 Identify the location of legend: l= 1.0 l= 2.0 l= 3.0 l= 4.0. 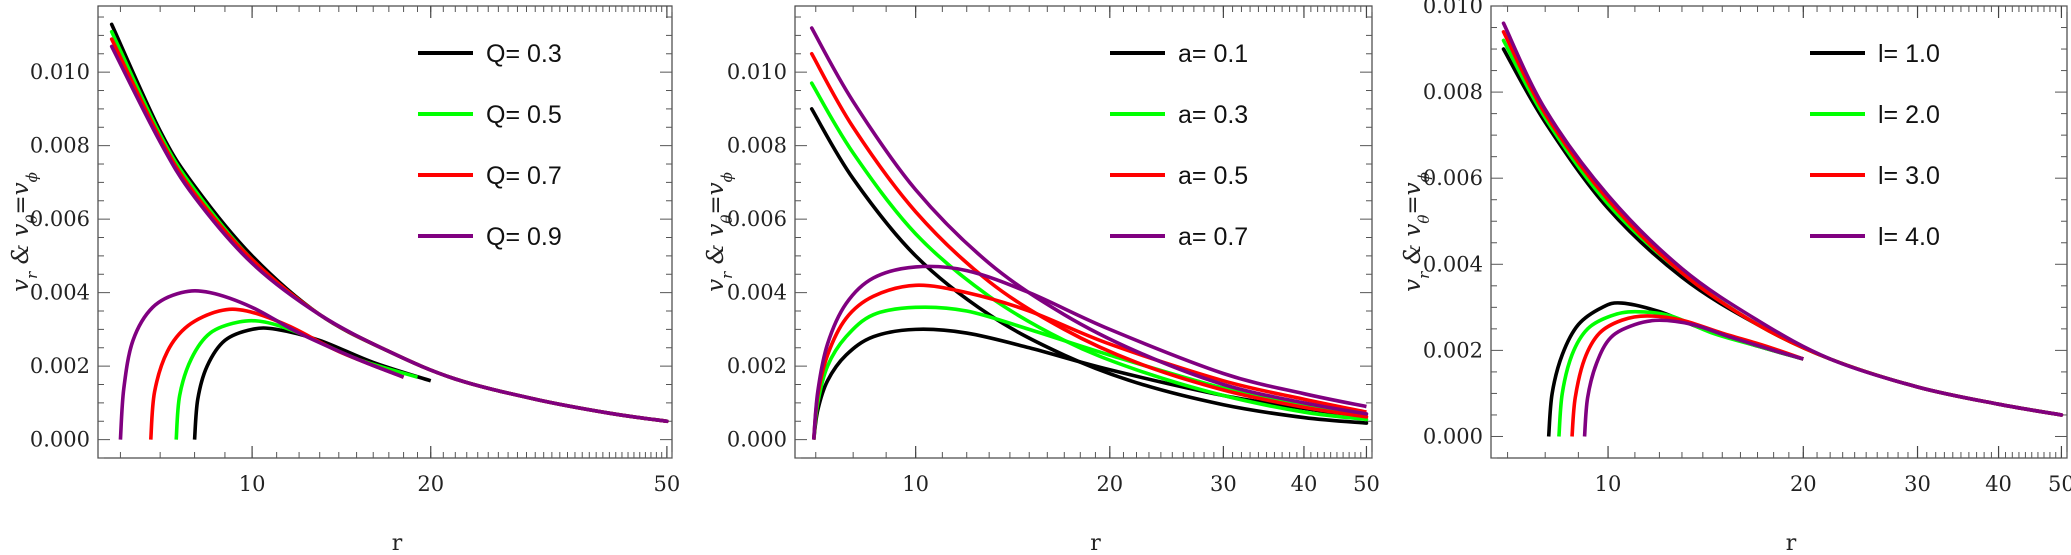
(1875, 145).